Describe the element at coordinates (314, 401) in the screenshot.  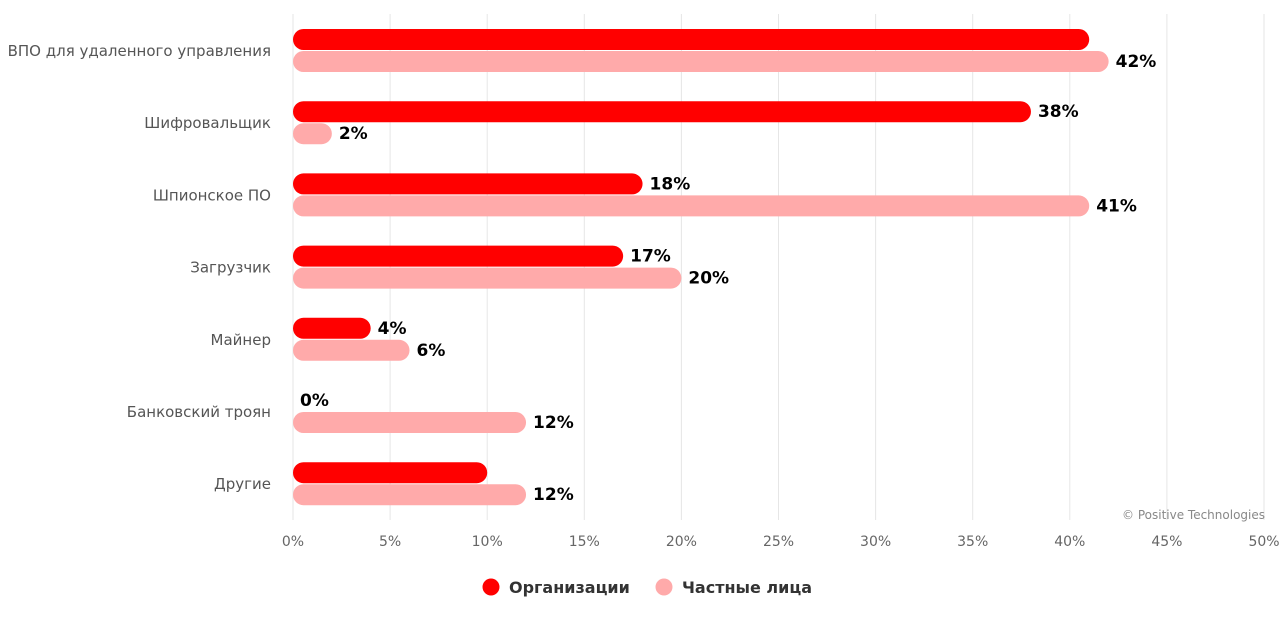
I see `data-label: 0%` at that location.